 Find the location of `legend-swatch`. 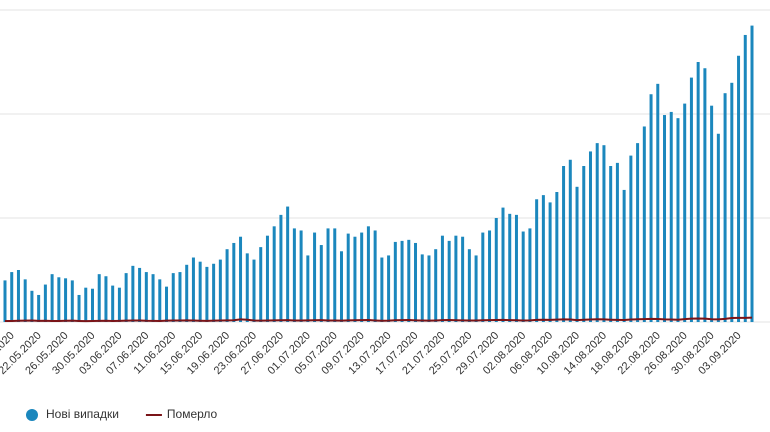

legend-swatch is located at coordinates (32, 415).